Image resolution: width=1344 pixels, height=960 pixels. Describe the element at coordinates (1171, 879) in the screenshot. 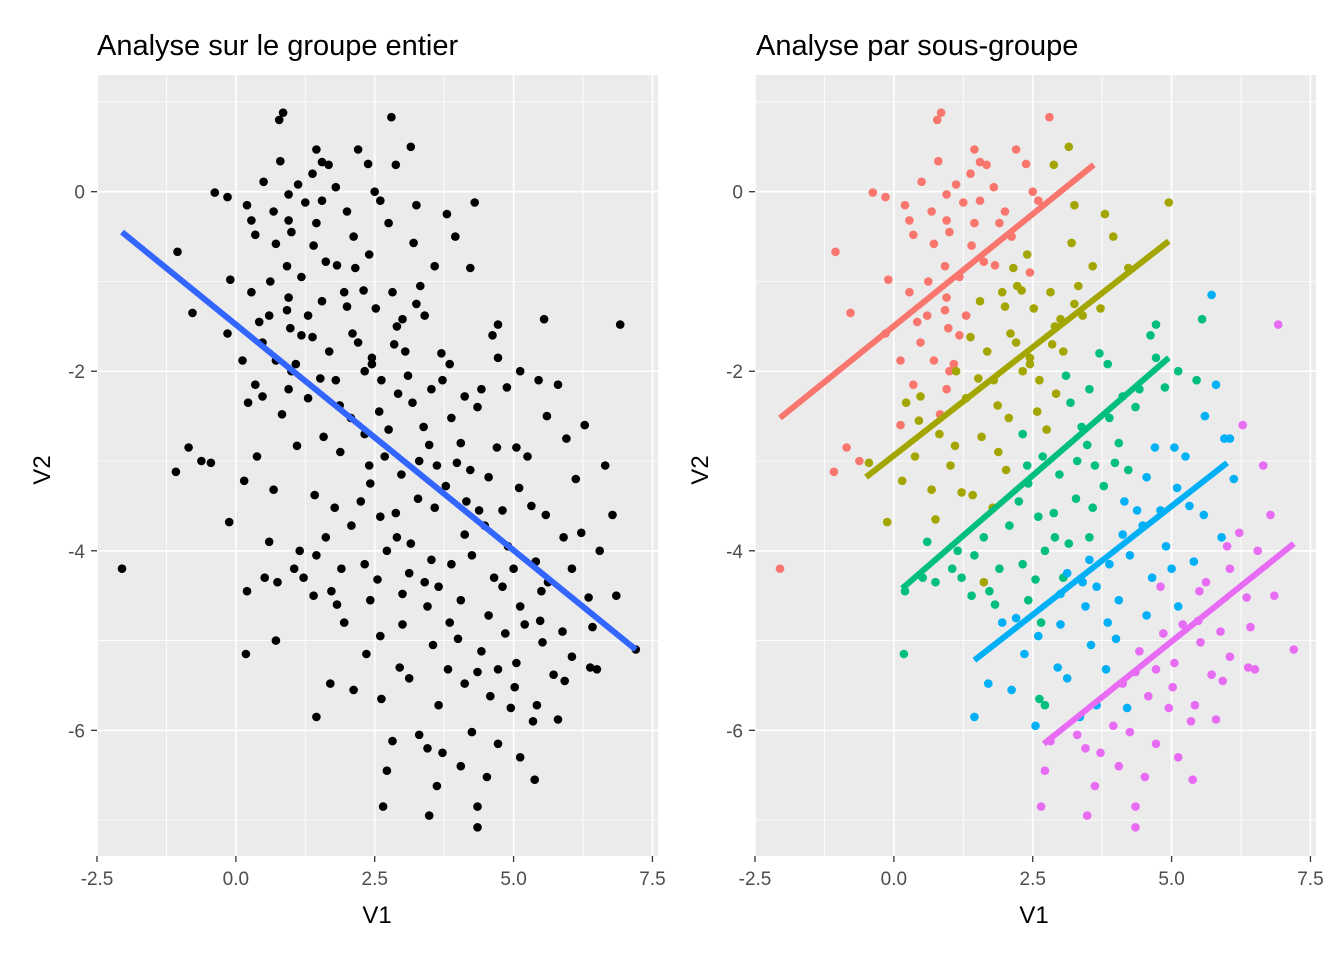

I see `x-tick-label: 5.0` at that location.